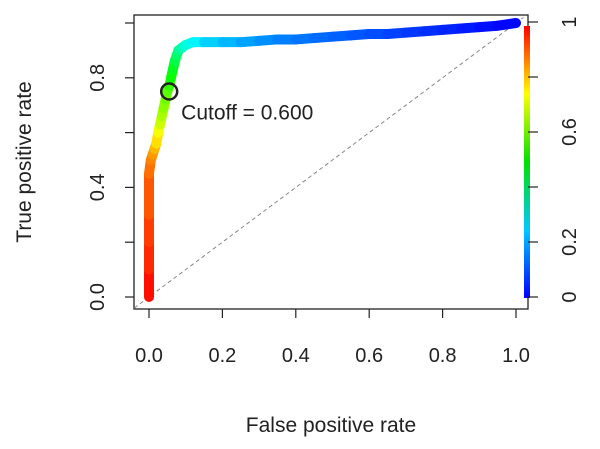 This screenshot has width=600, height=449. Describe the element at coordinates (110, 166) in the screenshot. I see `y-axis: 0.0 0.4 0.8` at that location.